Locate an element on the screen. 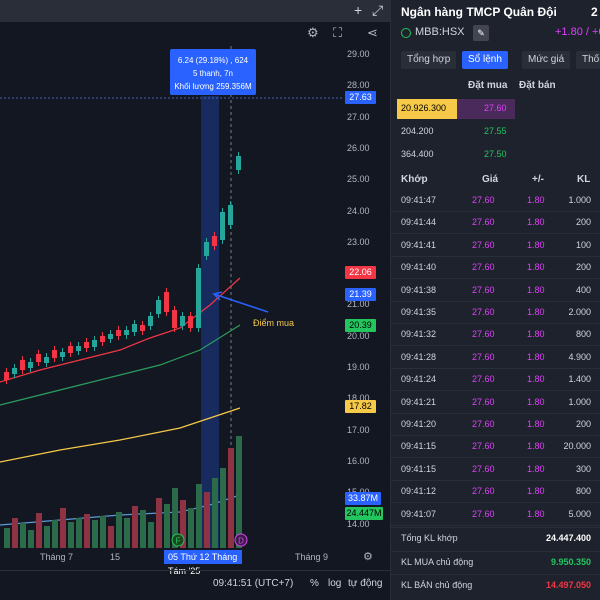 The height and width of the screenshot is (600, 600). ticker-symbol: MBB:HSX is located at coordinates (440, 32).